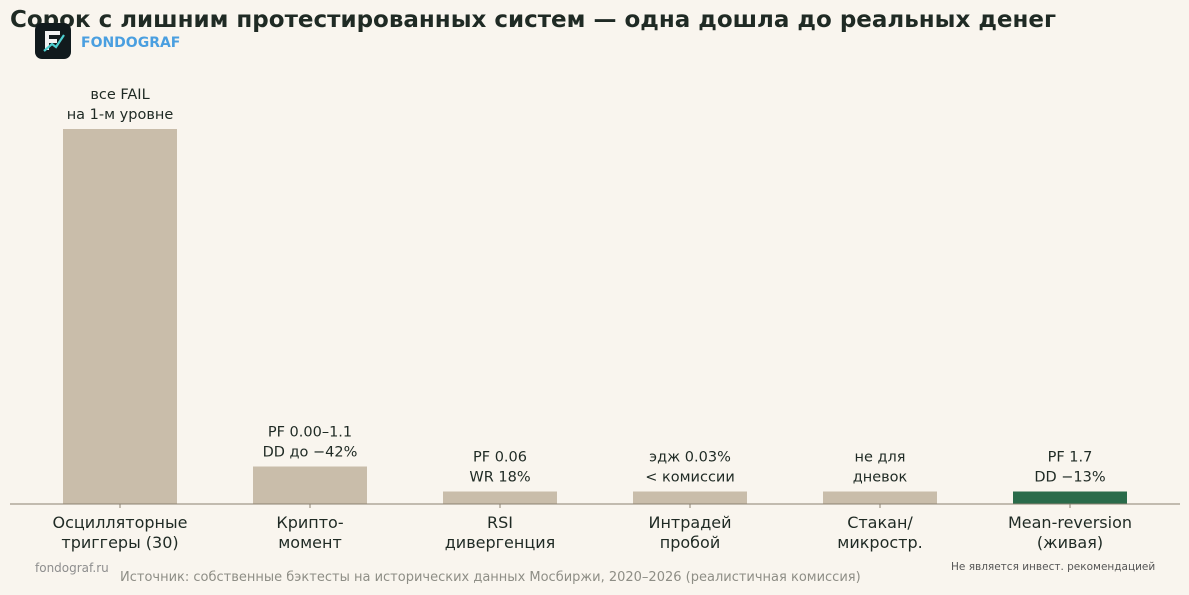  I want to click on x-tick-label-5-1: (живая), so click(1070, 542).